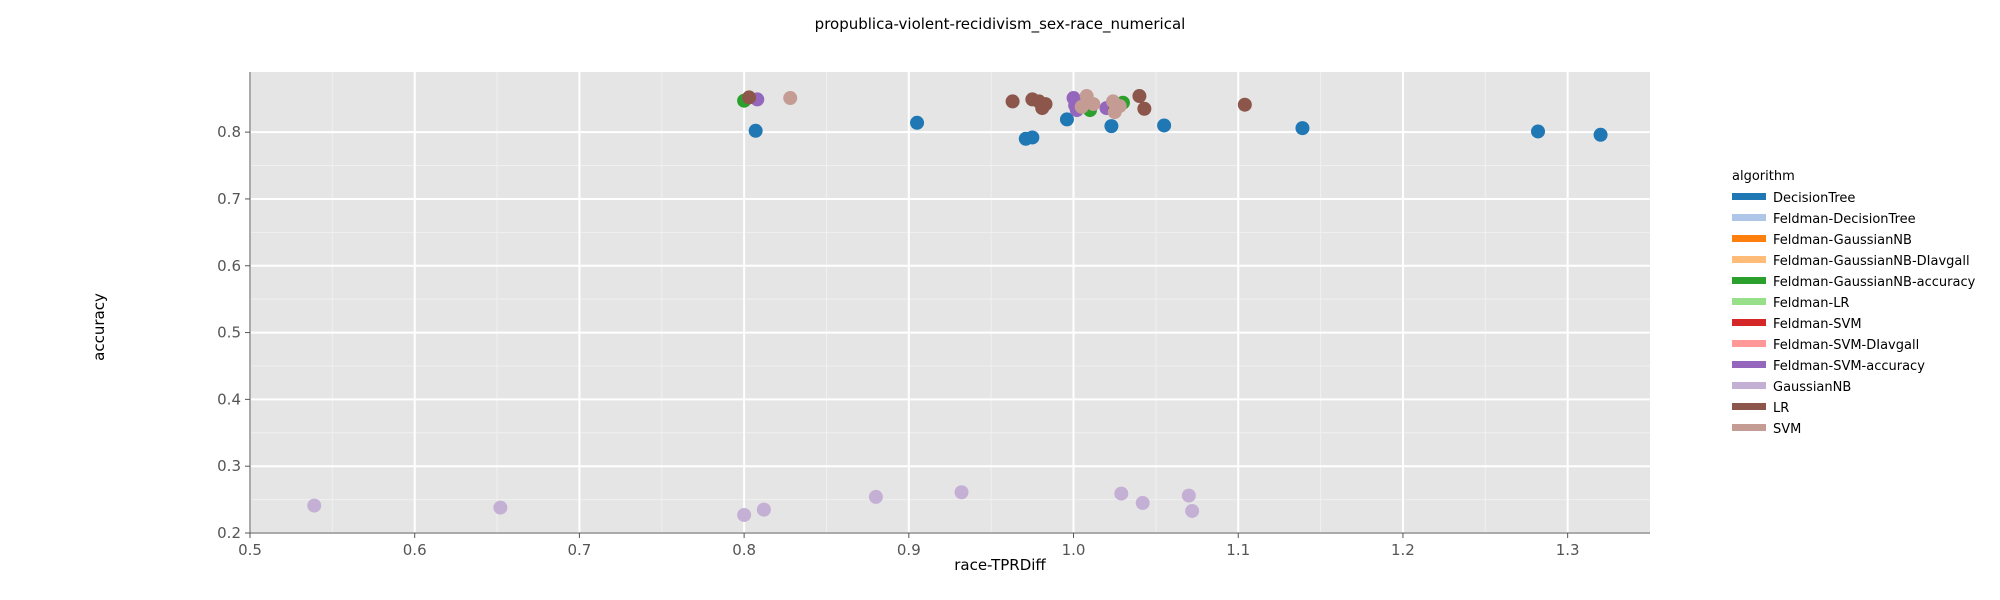  What do you see at coordinates (229, 333) in the screenshot?
I see `y-tick-label: 0.5` at bounding box center [229, 333].